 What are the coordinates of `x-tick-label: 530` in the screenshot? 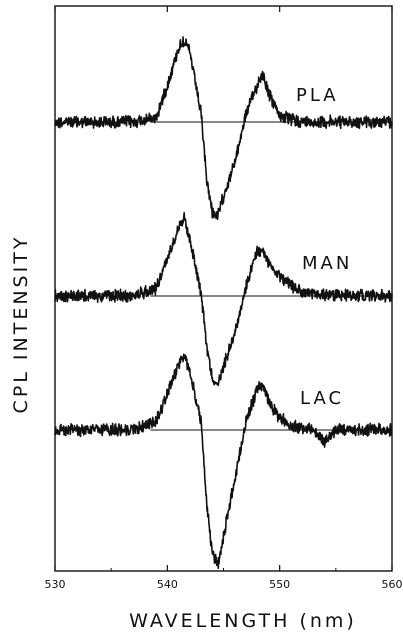 It's located at (55, 584).